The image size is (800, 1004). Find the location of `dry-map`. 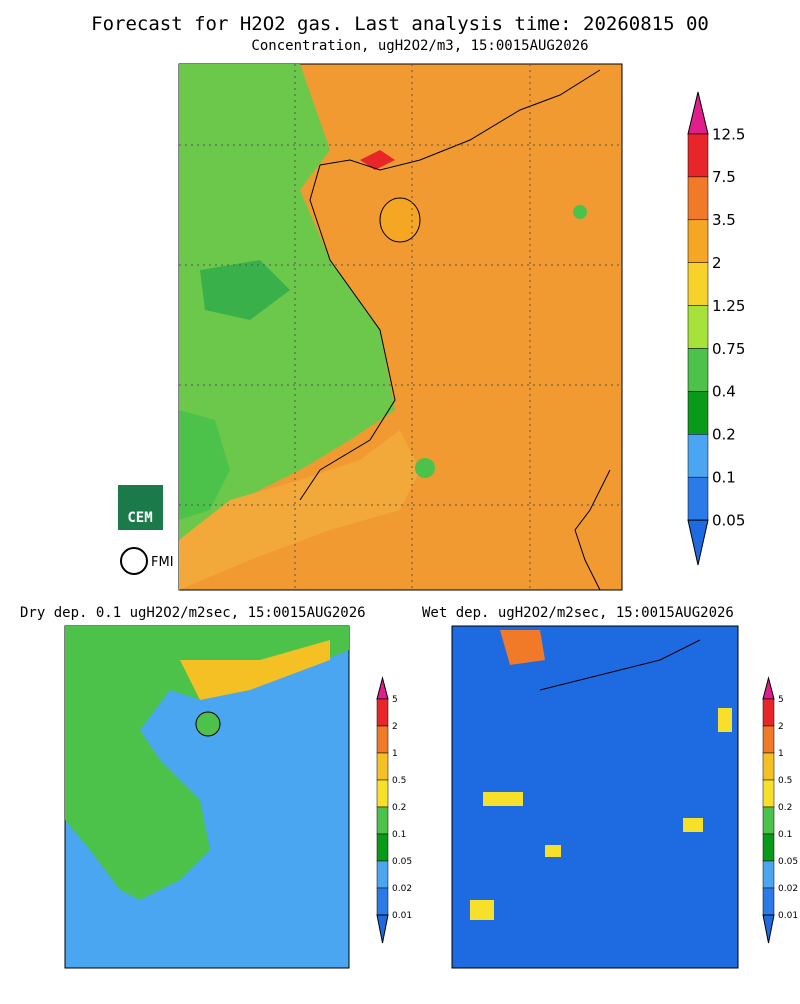

dry-map is located at coordinates (207, 797).